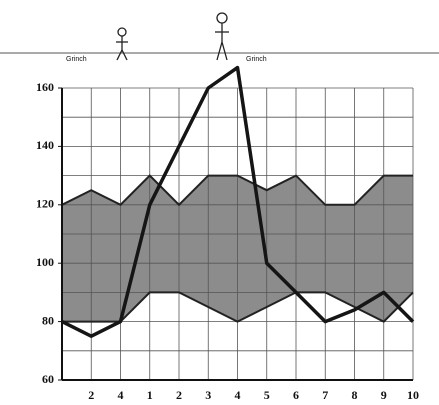 The image size is (439, 405). Describe the element at coordinates (296, 395) in the screenshot. I see `x-tick-label: 6` at that location.